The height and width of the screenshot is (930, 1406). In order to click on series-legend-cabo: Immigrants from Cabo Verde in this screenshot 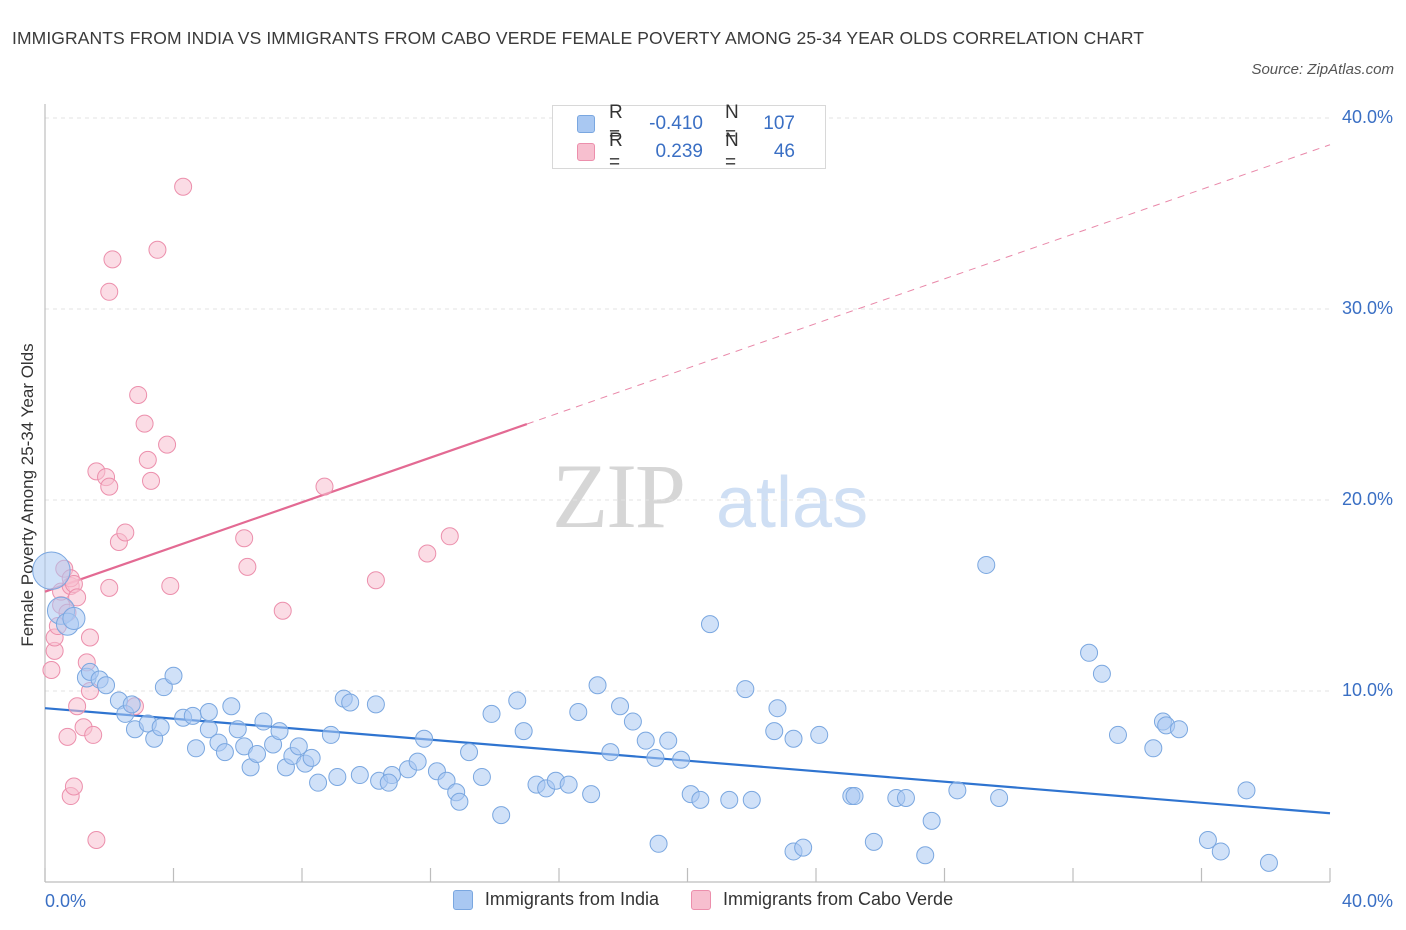, I will do `click(821, 899)`.